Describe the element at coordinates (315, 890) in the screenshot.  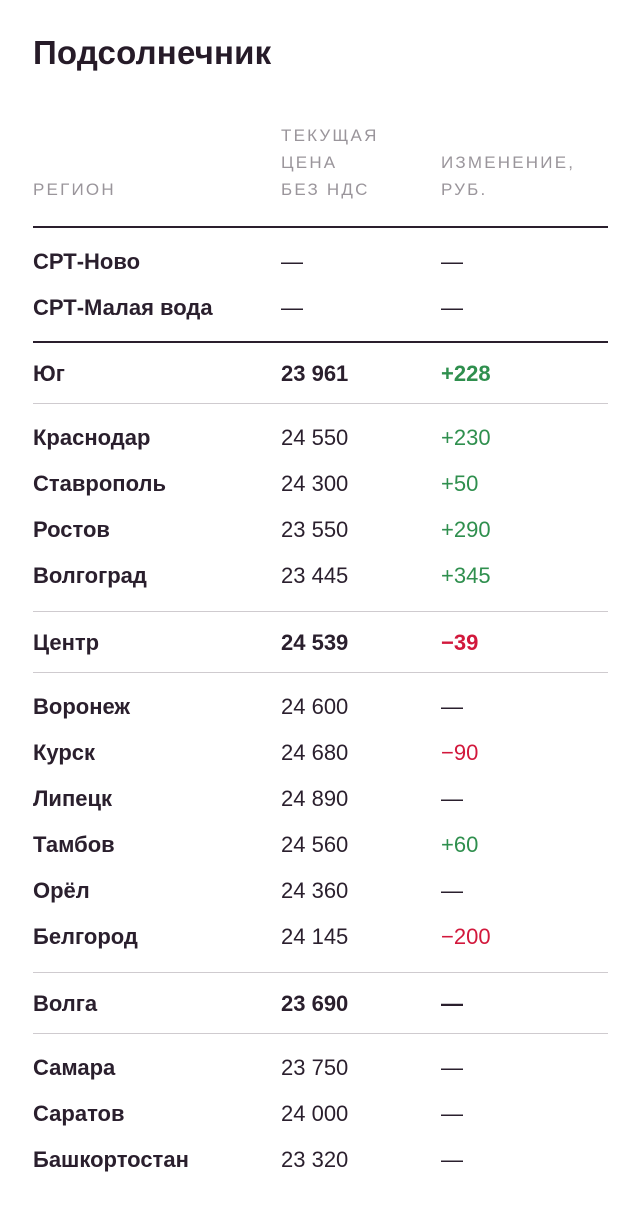
I see `price-value: 24 360` at that location.